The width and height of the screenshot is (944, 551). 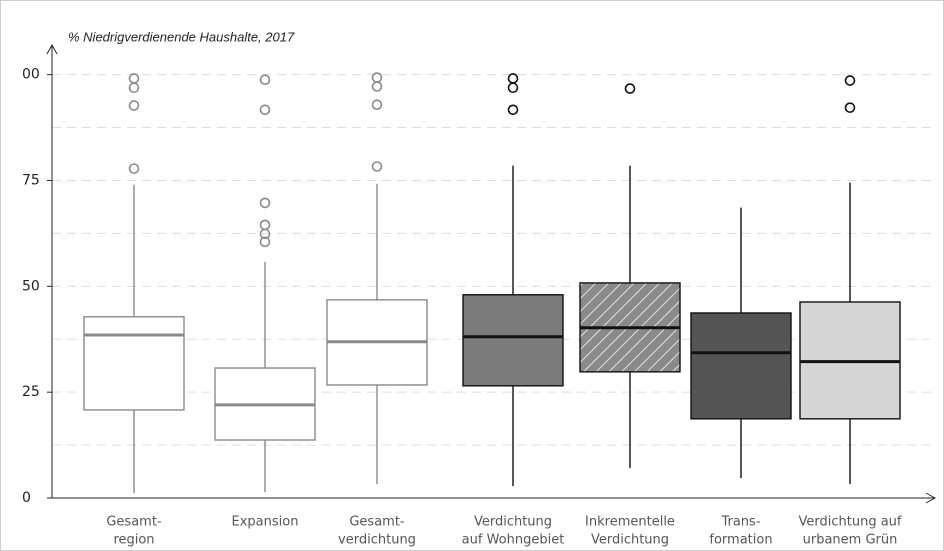 I want to click on x-tick-label: formation, so click(x=740, y=540).